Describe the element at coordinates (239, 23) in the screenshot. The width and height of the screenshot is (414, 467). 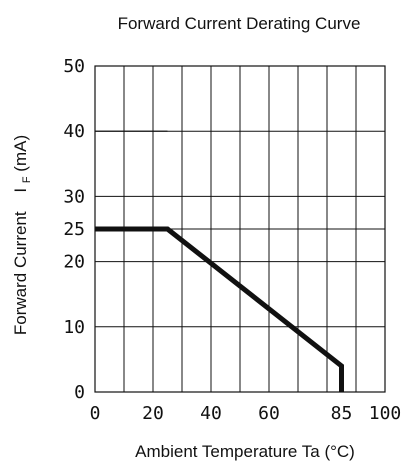
I see `chart-title: Forward Current Derating Curve` at that location.